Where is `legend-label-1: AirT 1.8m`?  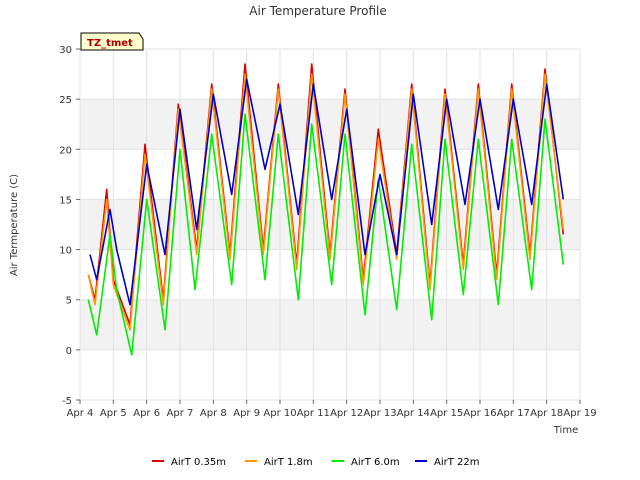 legend-label-1: AirT 1.8m is located at coordinates (288, 462).